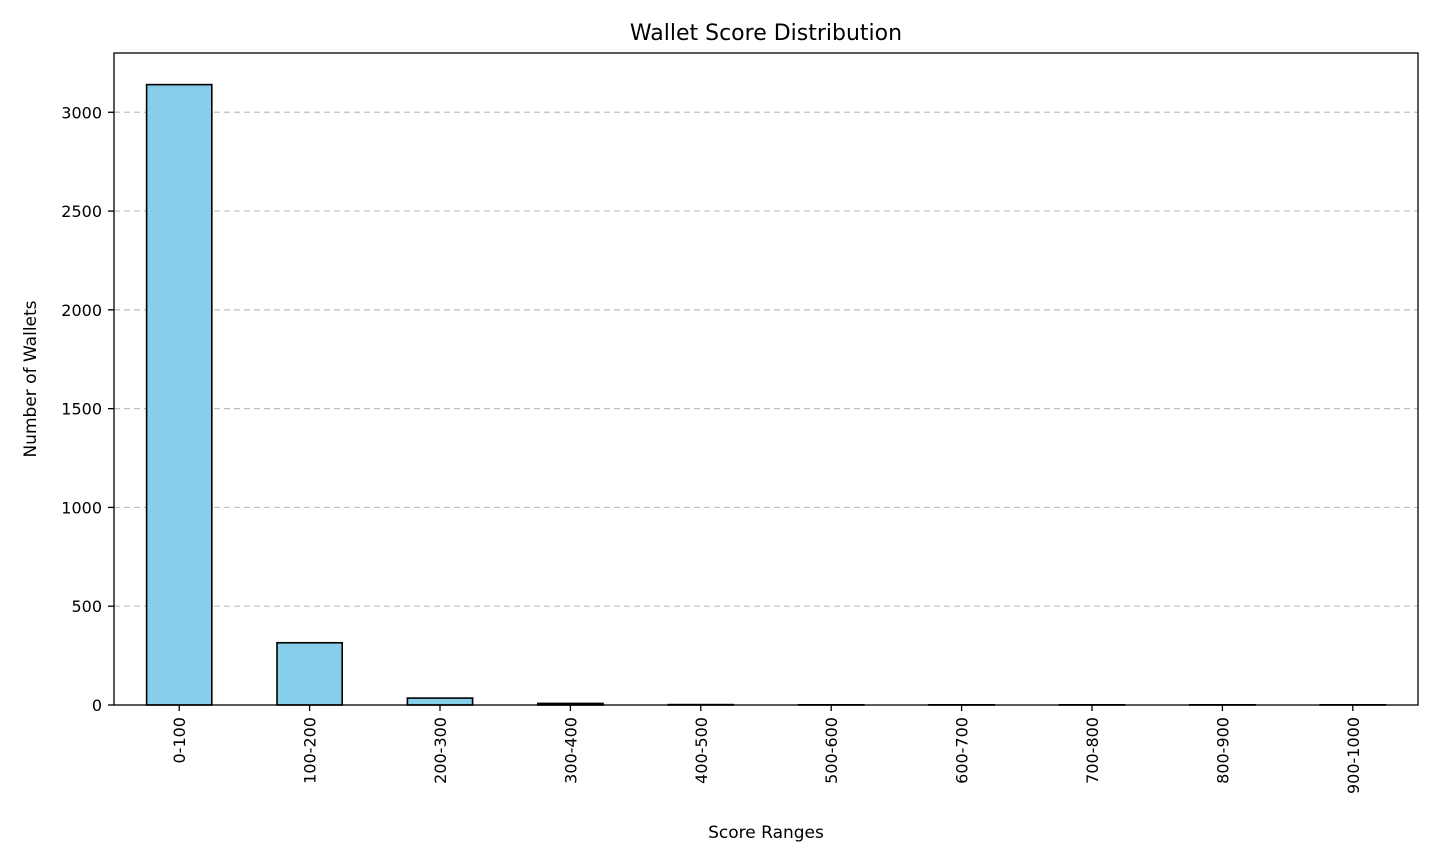 The width and height of the screenshot is (1440, 864). What do you see at coordinates (31, 378) in the screenshot?
I see `y-axis-label: Number of Wallets` at bounding box center [31, 378].